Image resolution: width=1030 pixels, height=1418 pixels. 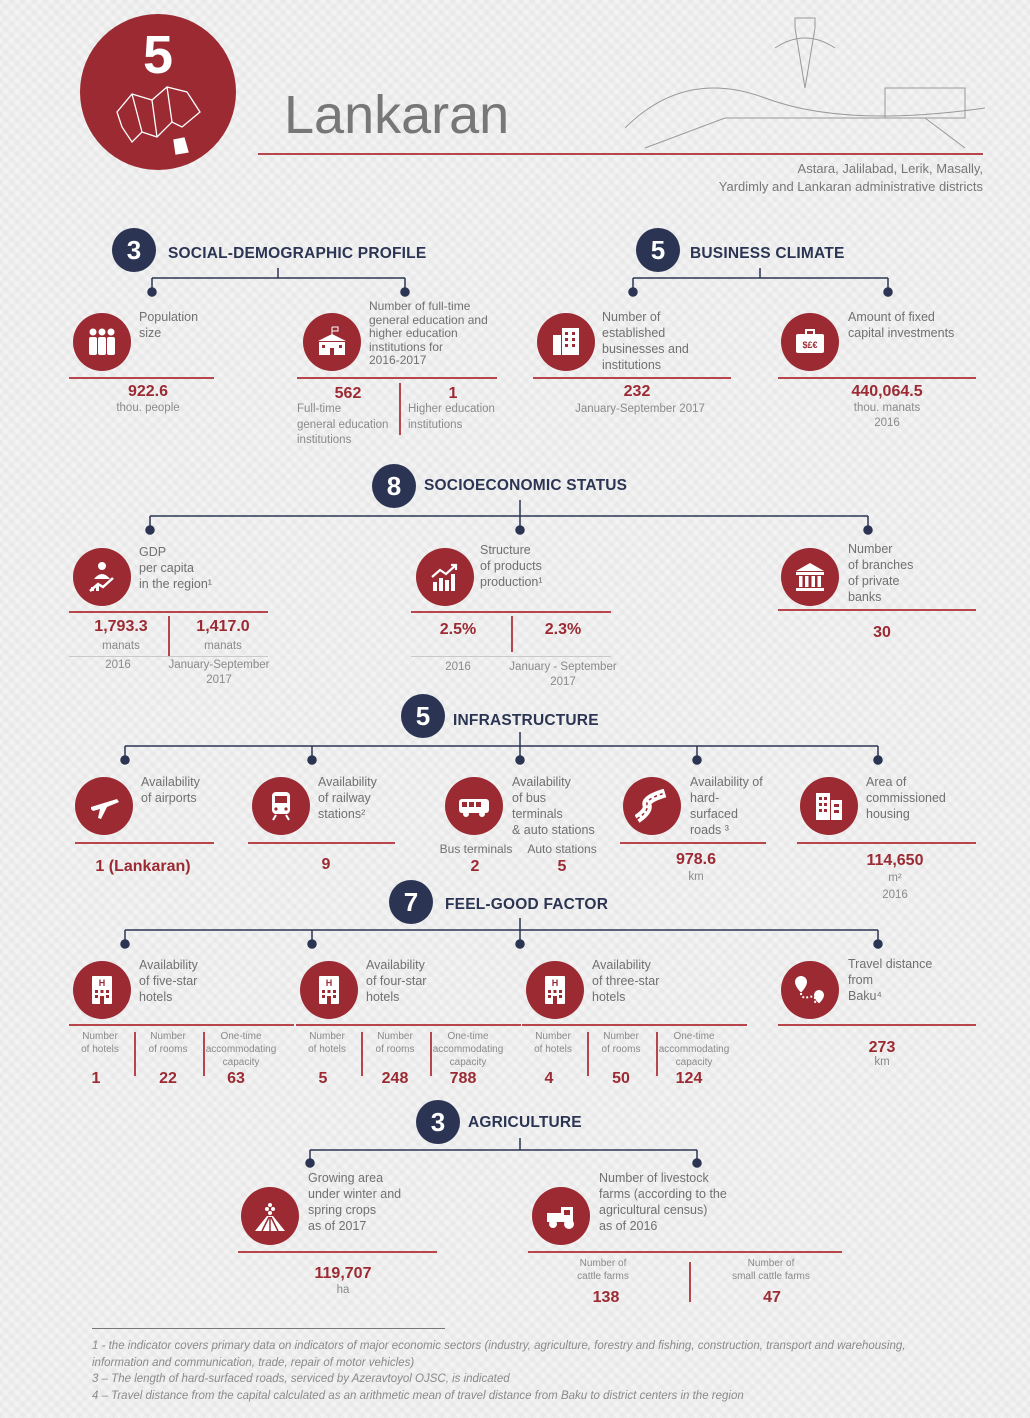 What do you see at coordinates (396, 981) in the screenshot?
I see `hotel-label: Availability of four-star hotels` at bounding box center [396, 981].